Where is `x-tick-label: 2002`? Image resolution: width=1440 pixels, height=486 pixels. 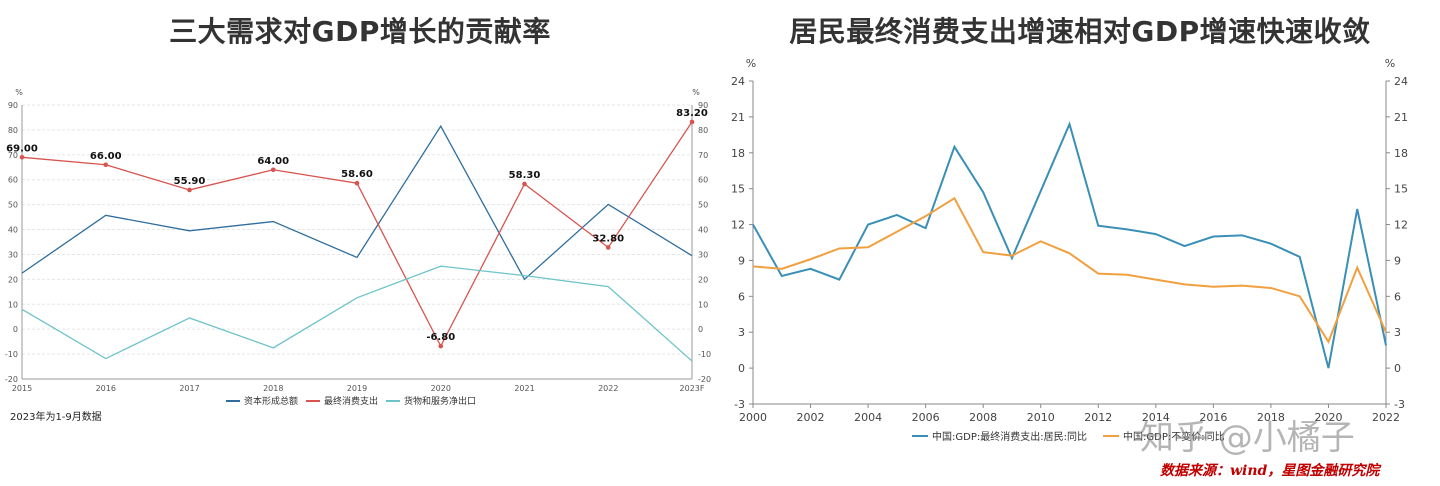 x-tick-label: 2002 is located at coordinates (811, 417).